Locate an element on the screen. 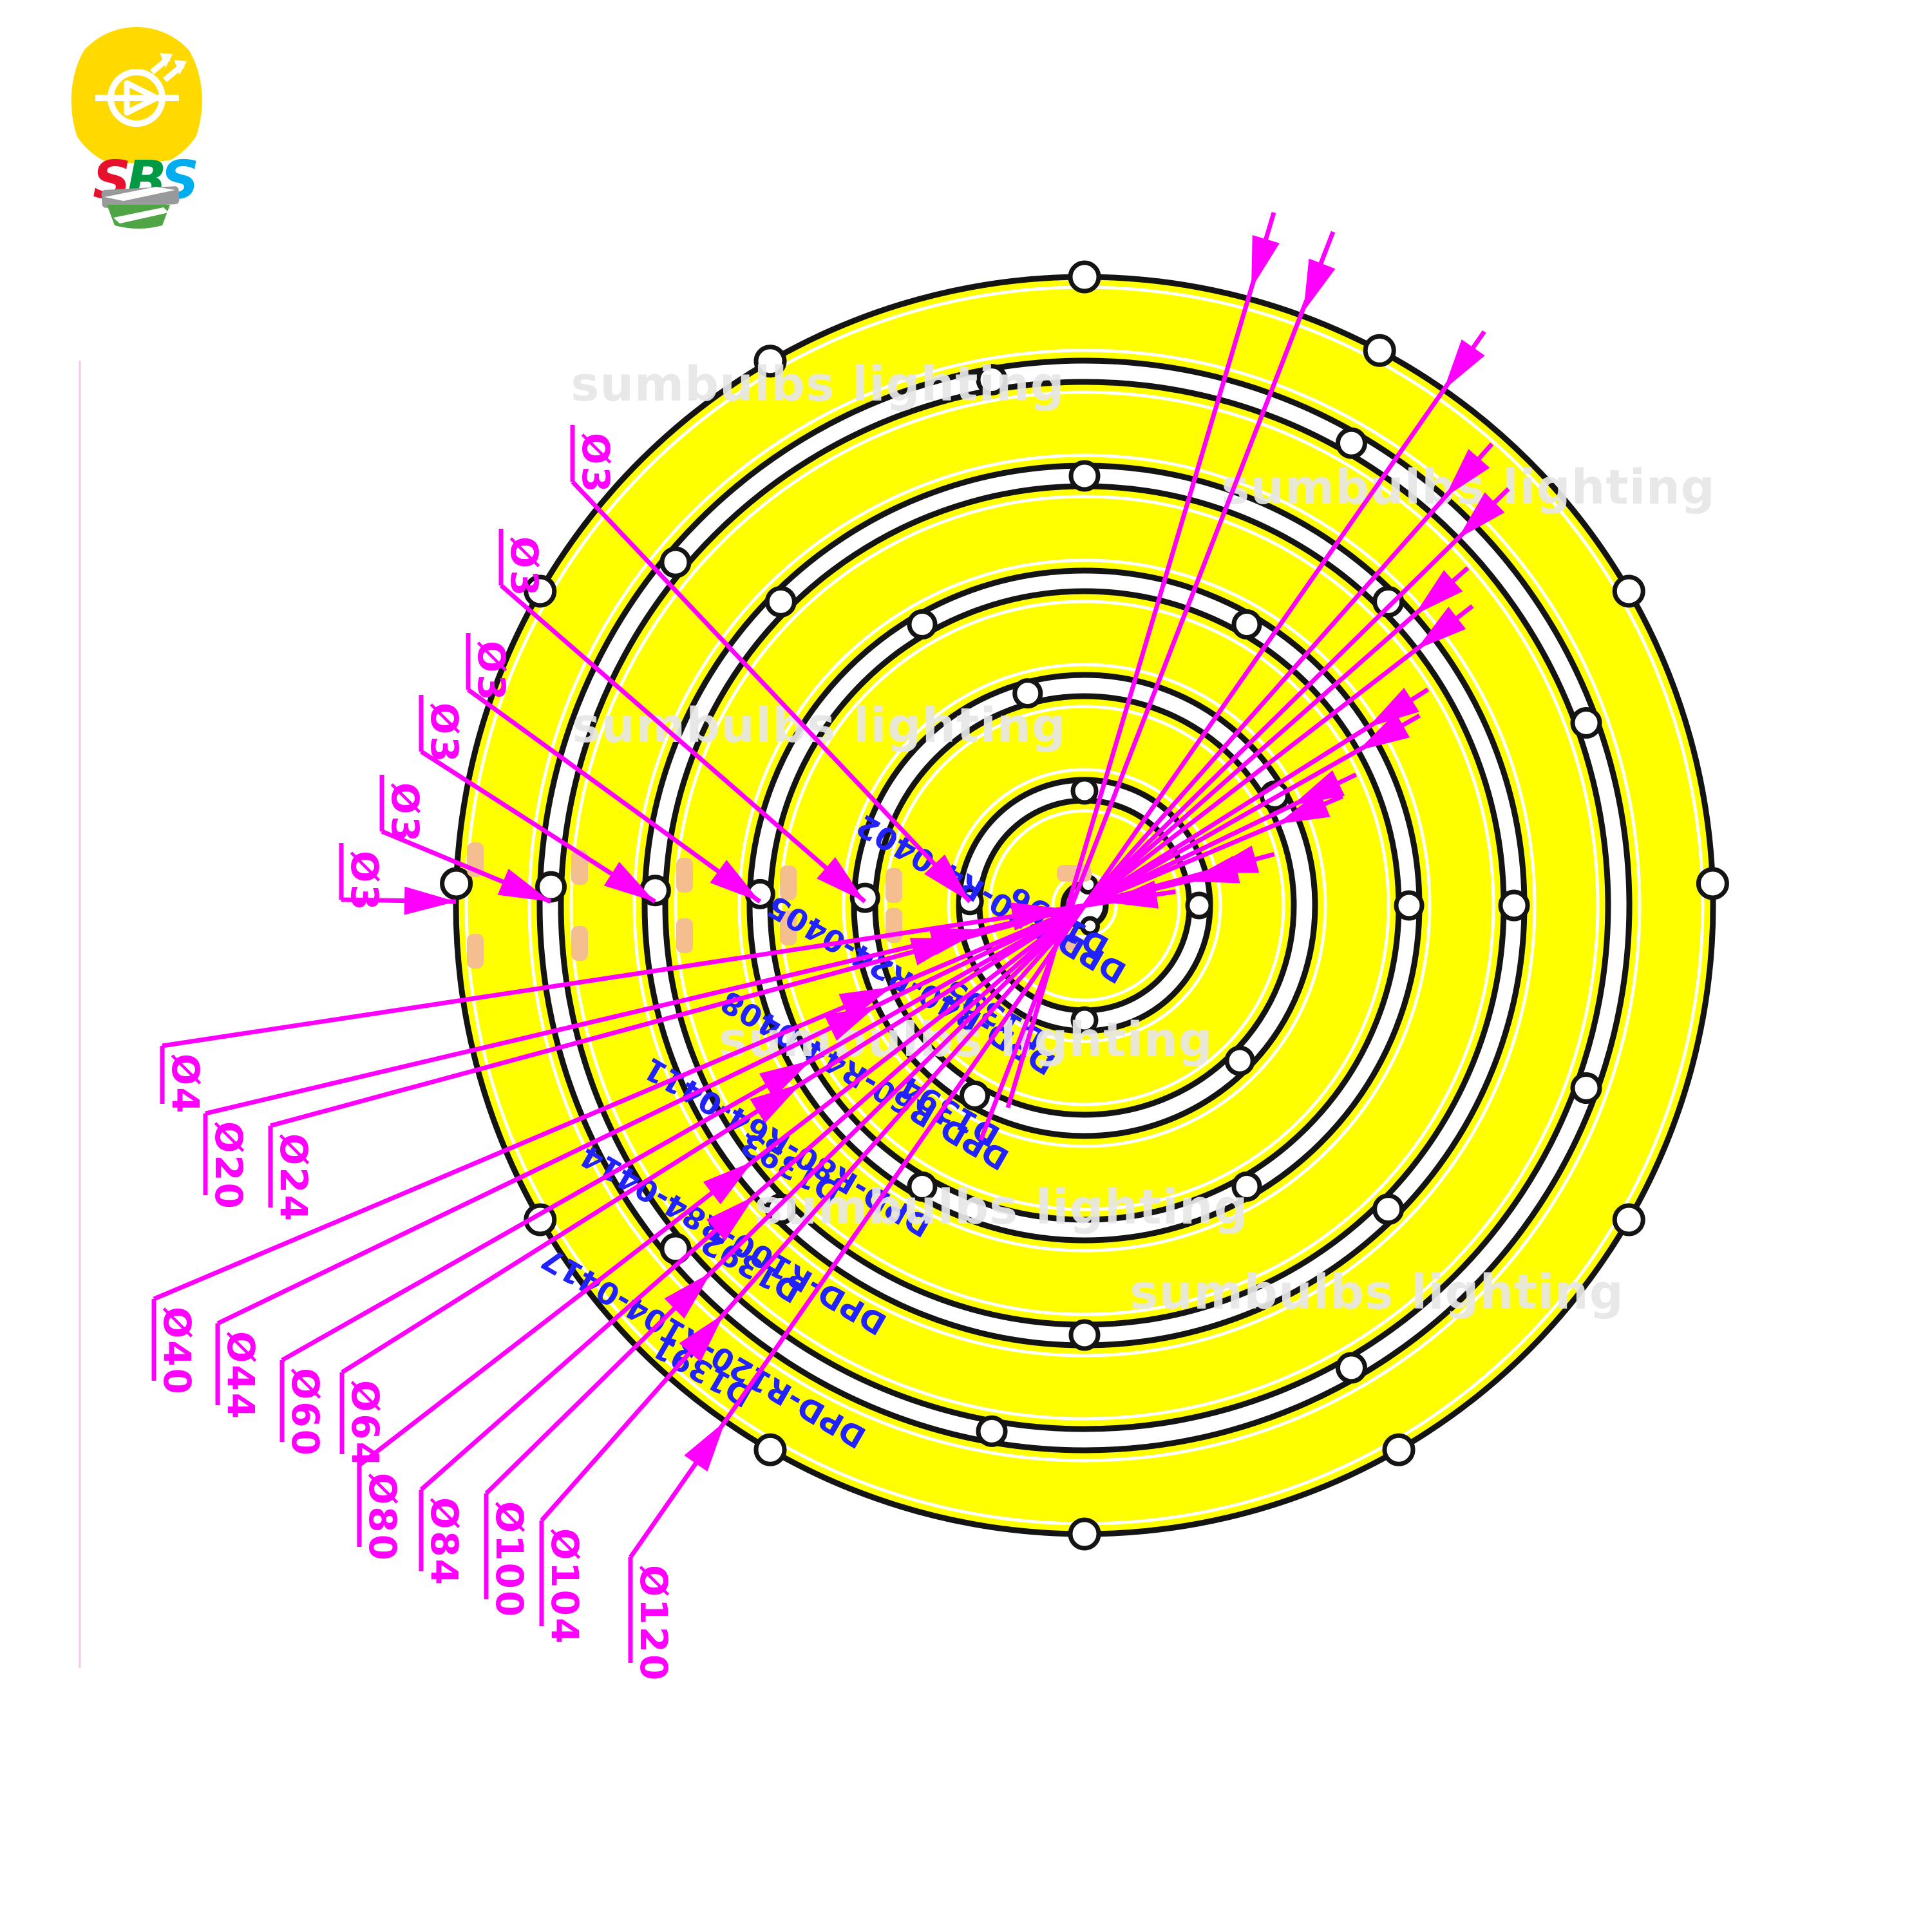 The image size is (1932, 1932). dim-label: Ø64 is located at coordinates (365, 1425).